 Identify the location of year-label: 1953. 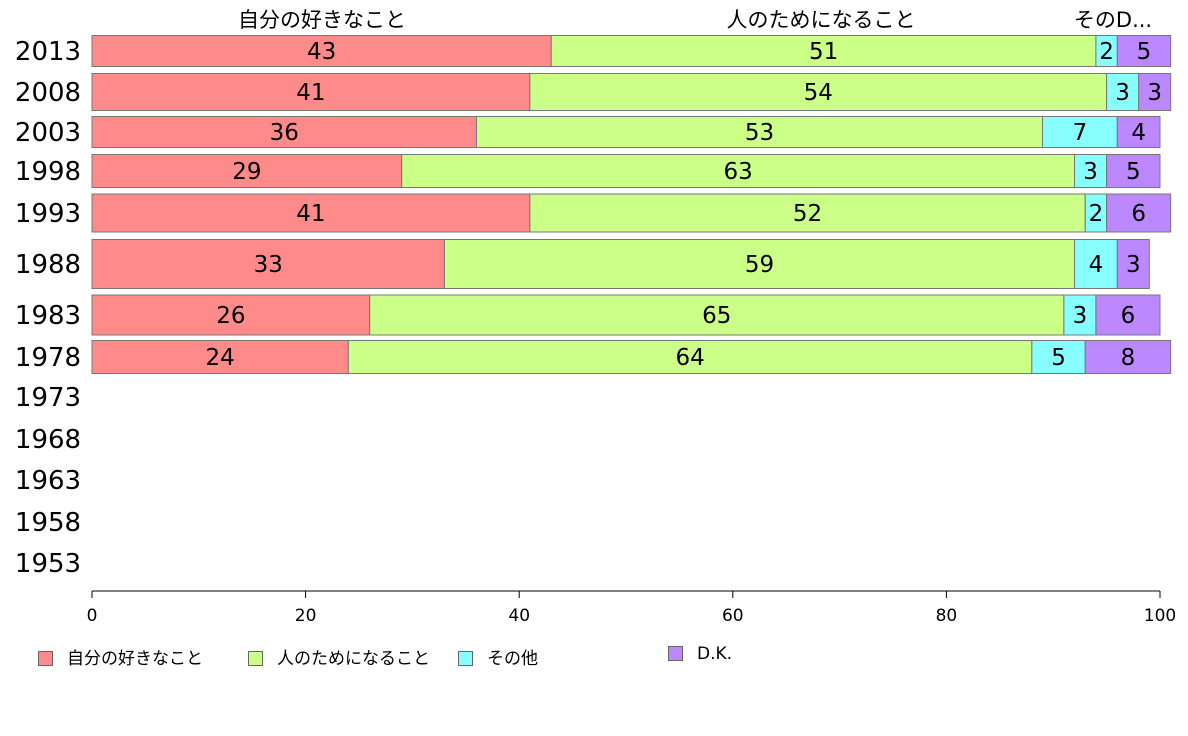
(48, 564).